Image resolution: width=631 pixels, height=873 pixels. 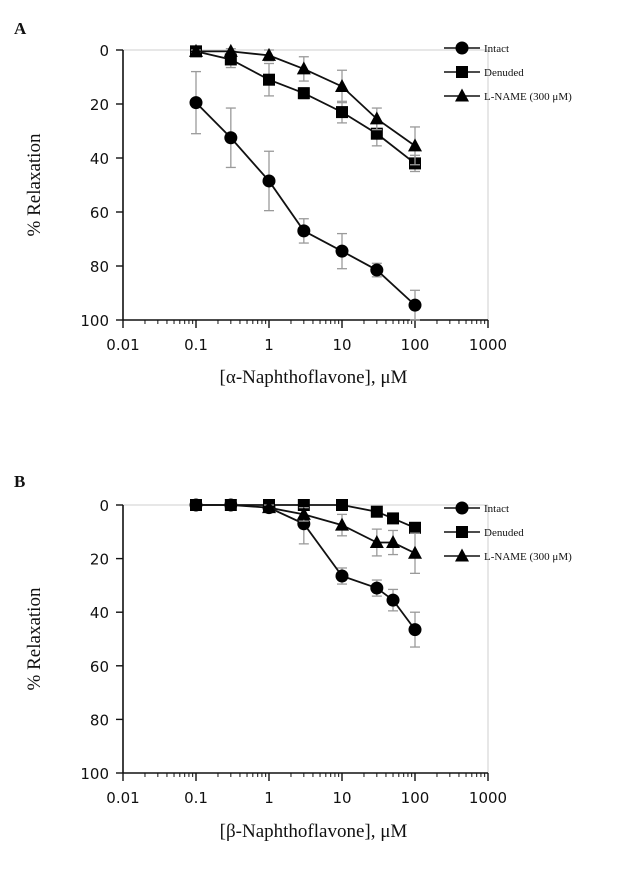 I want to click on x-axis-title: [β-Naphthoflavone], μM, so click(x=314, y=831).